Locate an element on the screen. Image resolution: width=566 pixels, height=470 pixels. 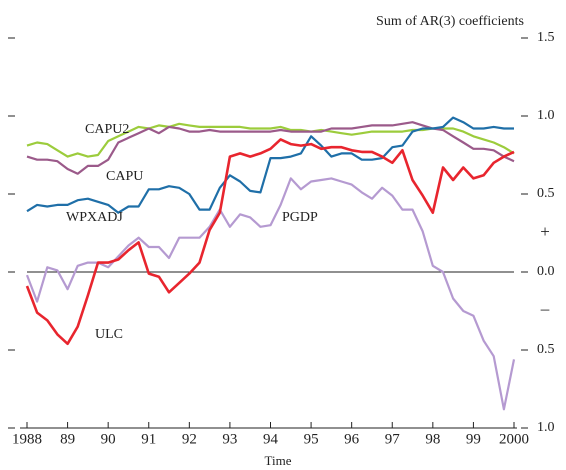
x-tick-label: 94 is located at coordinates (271, 439).